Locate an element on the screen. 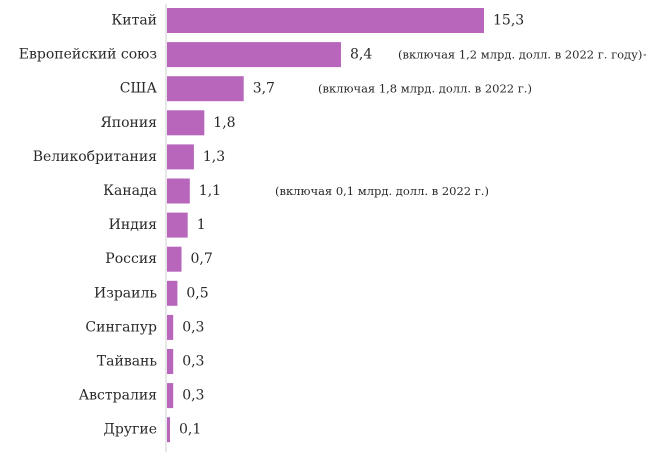  category-label: Китай is located at coordinates (134, 21).